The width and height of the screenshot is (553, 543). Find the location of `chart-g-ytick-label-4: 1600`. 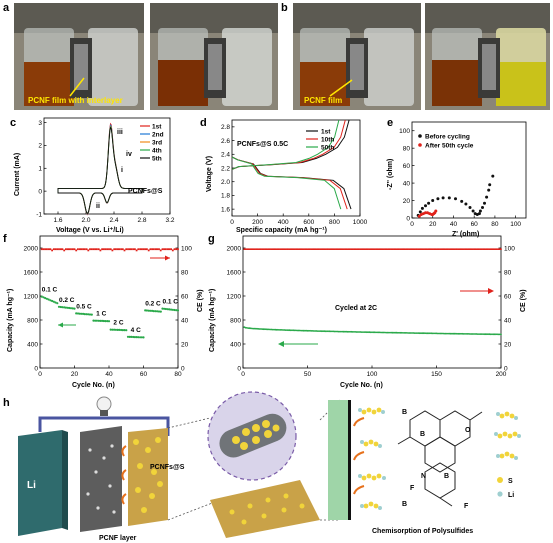

chart-g-ytick-label-4: 1600 is located at coordinates (234, 272).